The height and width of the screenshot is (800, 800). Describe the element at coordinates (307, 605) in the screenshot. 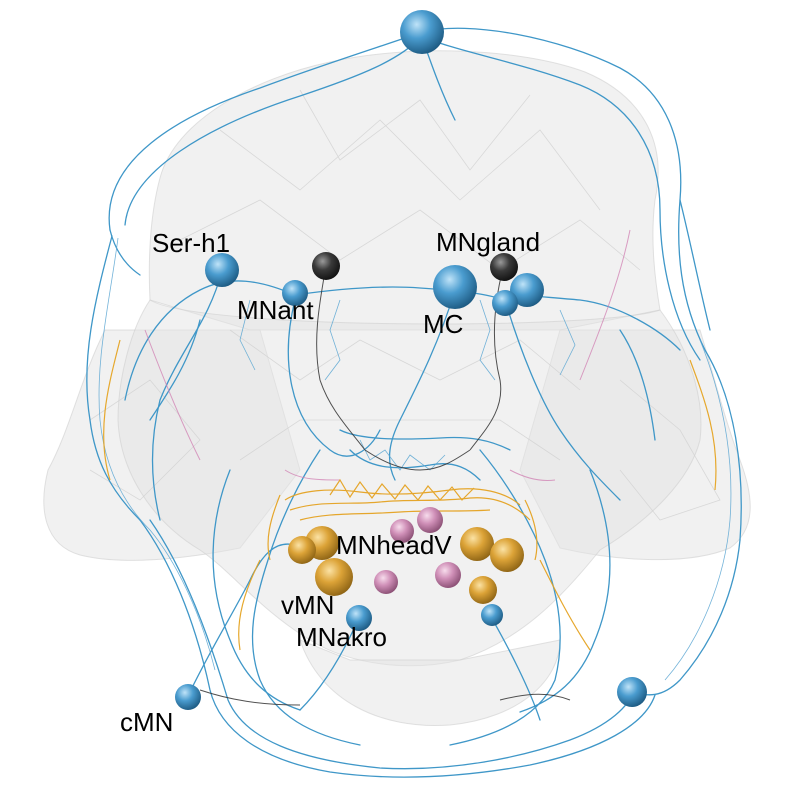

I see `label-vmn: vMN` at that location.